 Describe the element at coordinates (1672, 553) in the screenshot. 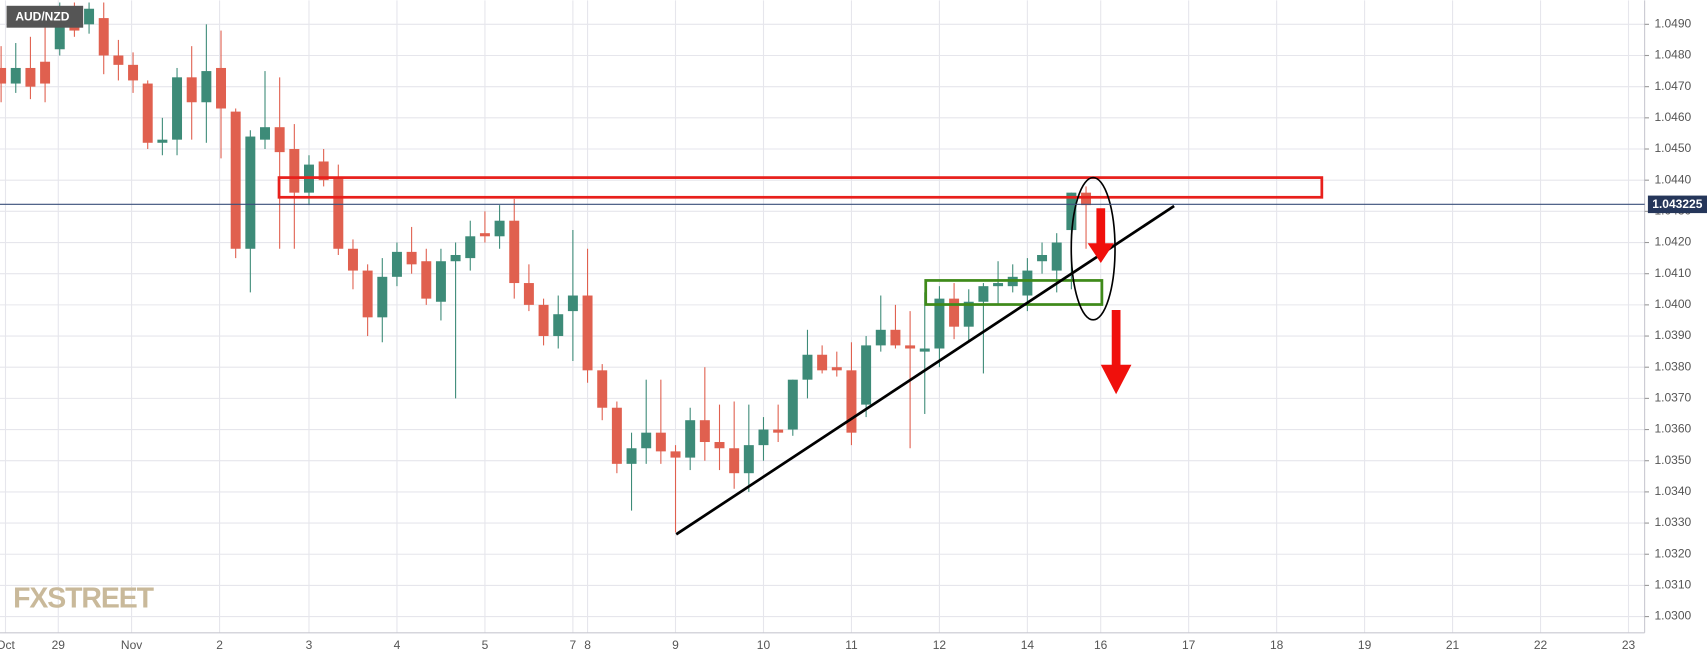

I see `y-tick-label: 1.0320` at that location.